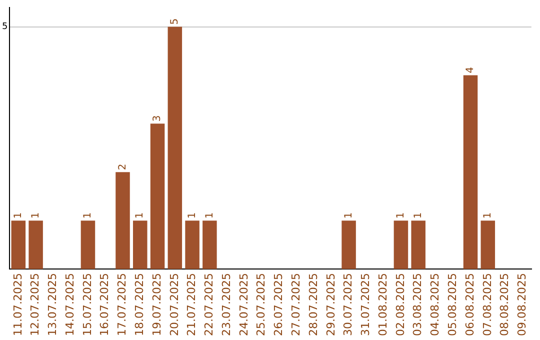  Describe the element at coordinates (313, 304) in the screenshot. I see `x-tick-label: 28.07.2025` at that location.